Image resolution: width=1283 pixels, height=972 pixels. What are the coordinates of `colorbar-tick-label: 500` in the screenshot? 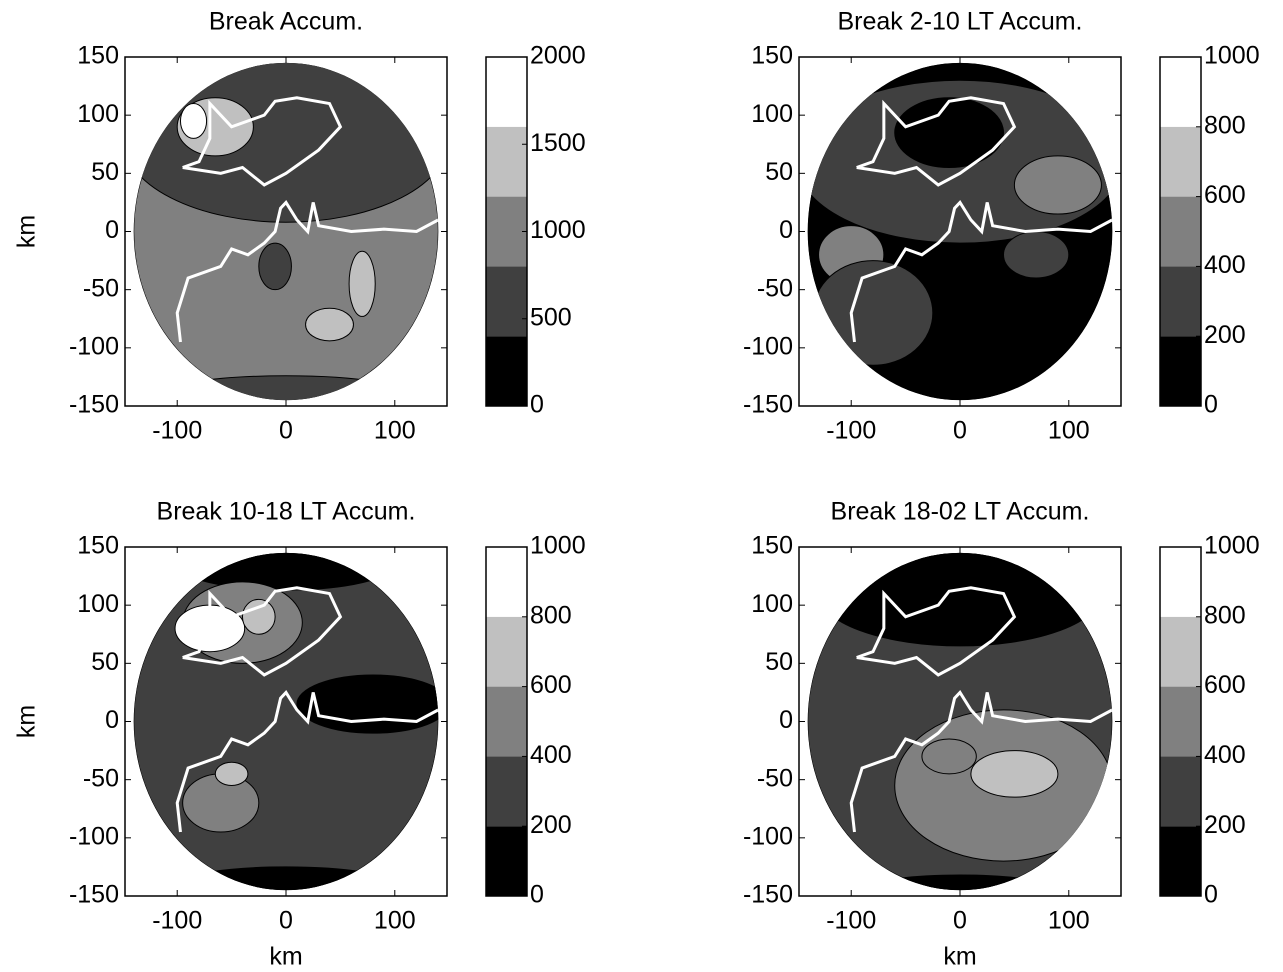 It's located at (551, 317).